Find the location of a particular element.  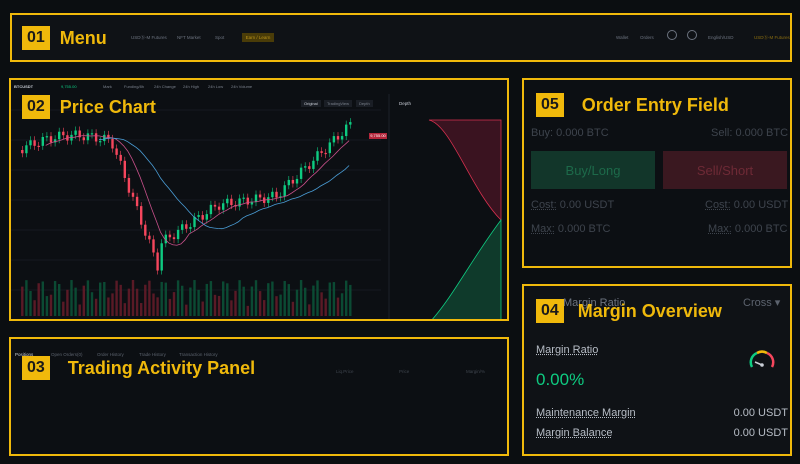

max-sell-row: Max: 0.000 BTC is located at coordinates (748, 229).